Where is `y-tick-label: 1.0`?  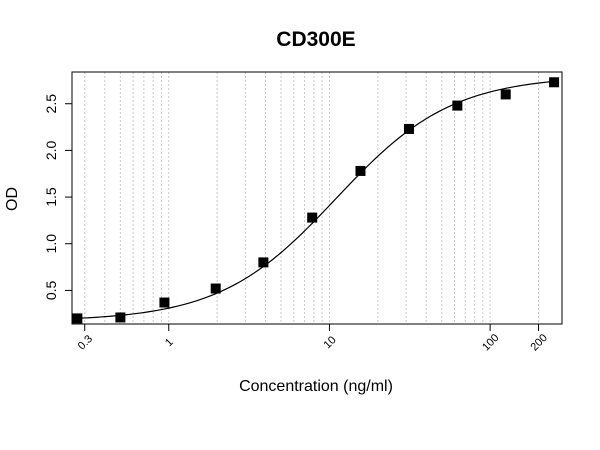
y-tick-label: 1.0 is located at coordinates (51, 244).